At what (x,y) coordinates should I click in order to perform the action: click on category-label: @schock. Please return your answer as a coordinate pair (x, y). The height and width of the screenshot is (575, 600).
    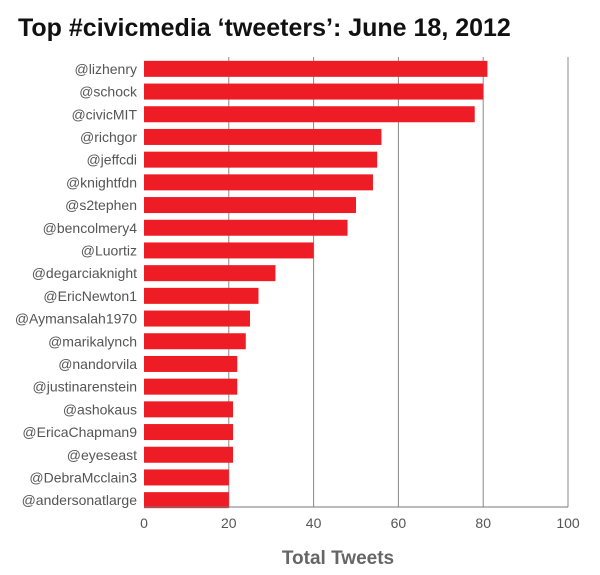
    Looking at the image, I should click on (108, 92).